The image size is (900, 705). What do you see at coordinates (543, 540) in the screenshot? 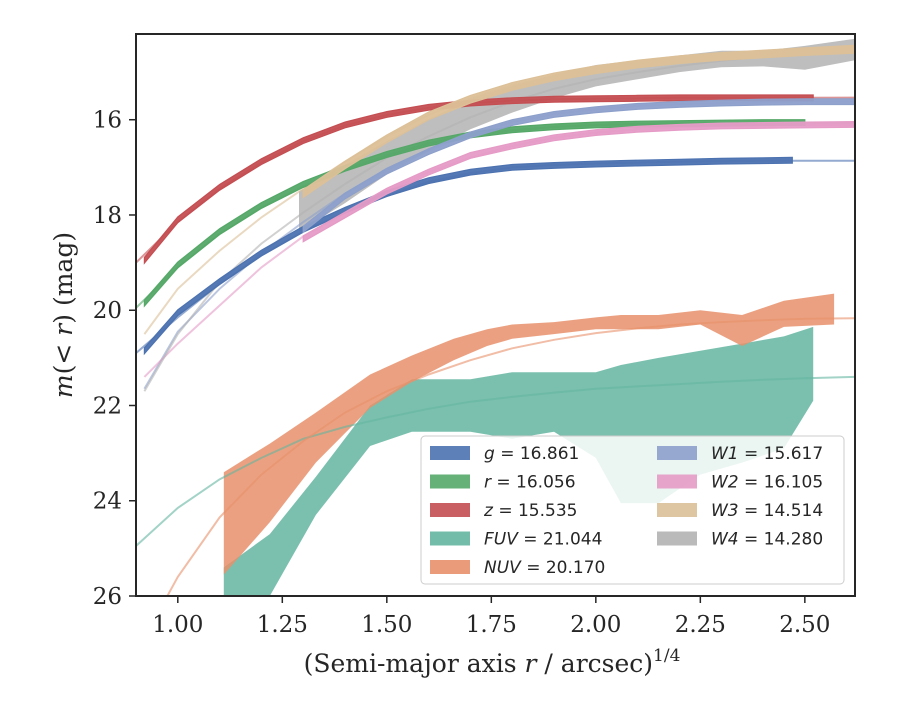
I see `legend-label-fuv: FUV = 21.044` at bounding box center [543, 540].